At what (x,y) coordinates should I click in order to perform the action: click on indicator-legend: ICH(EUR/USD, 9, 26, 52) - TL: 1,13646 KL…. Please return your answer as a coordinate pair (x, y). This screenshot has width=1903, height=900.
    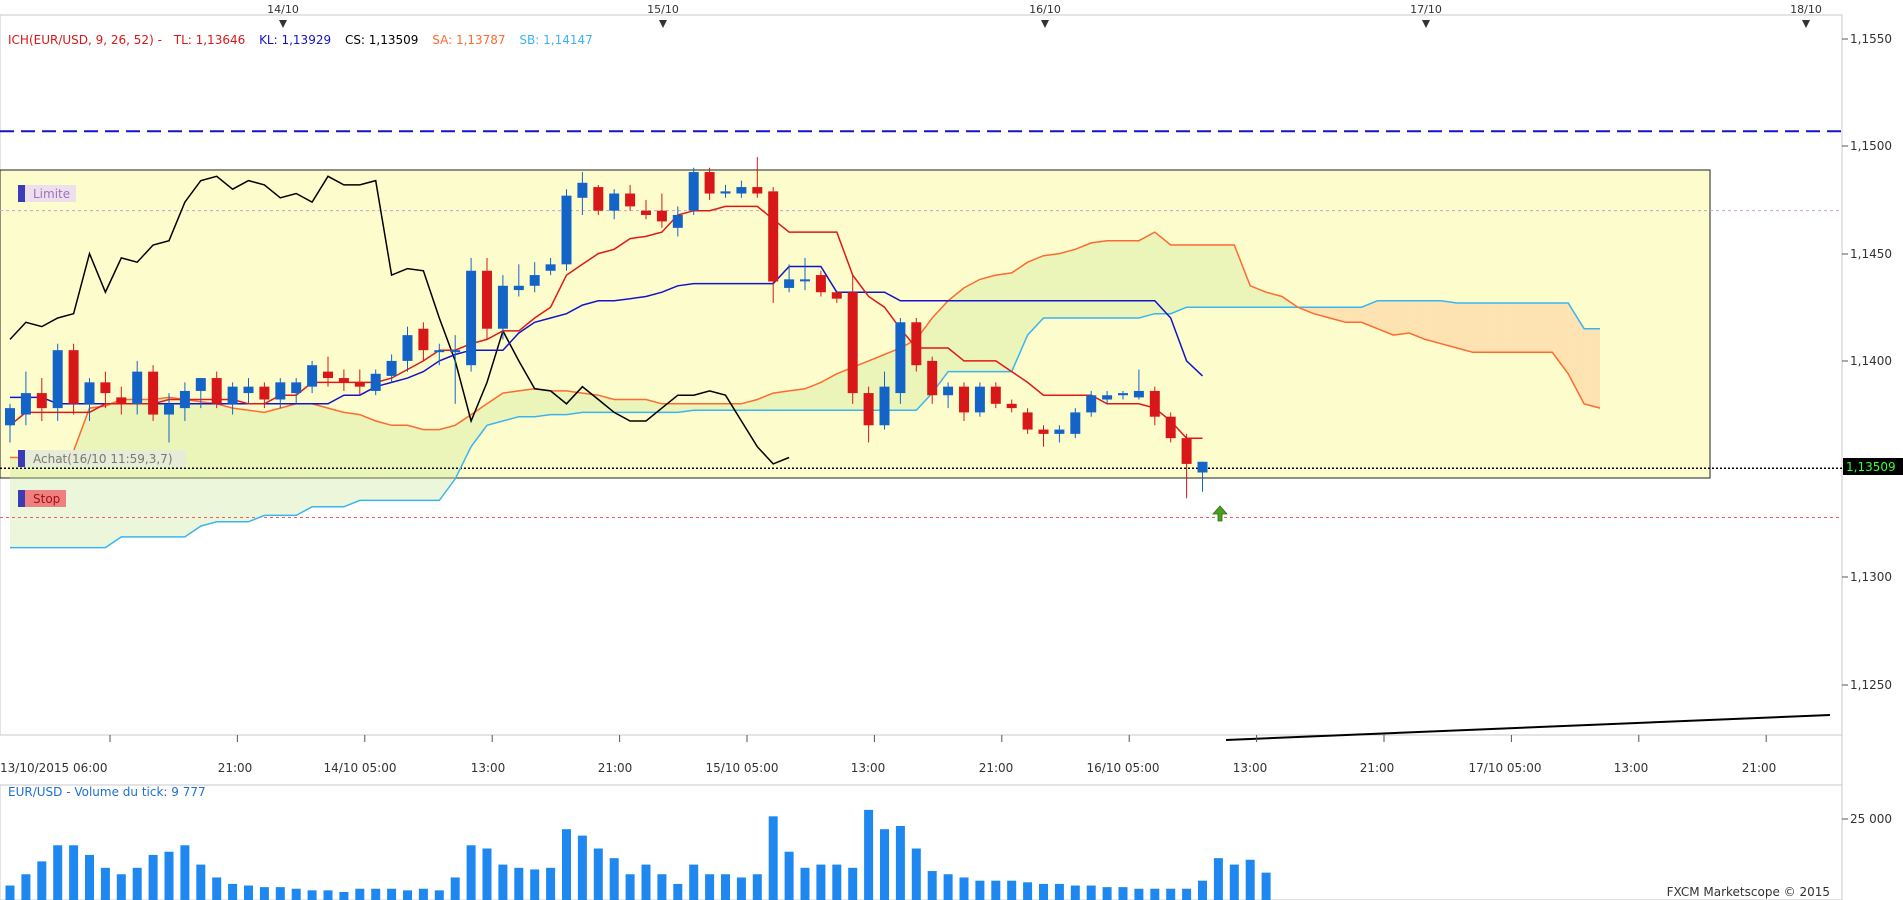
    Looking at the image, I should click on (300, 40).